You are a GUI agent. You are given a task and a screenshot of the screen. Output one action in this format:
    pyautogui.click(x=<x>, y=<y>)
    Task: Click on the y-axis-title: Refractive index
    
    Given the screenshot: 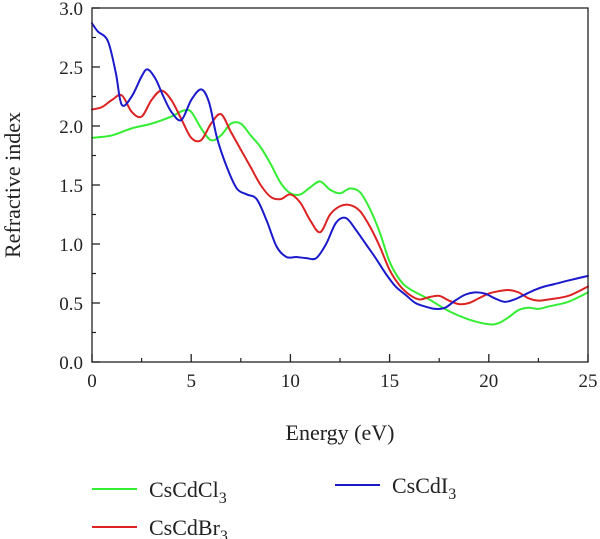 What is the action you would take?
    pyautogui.click(x=12, y=185)
    